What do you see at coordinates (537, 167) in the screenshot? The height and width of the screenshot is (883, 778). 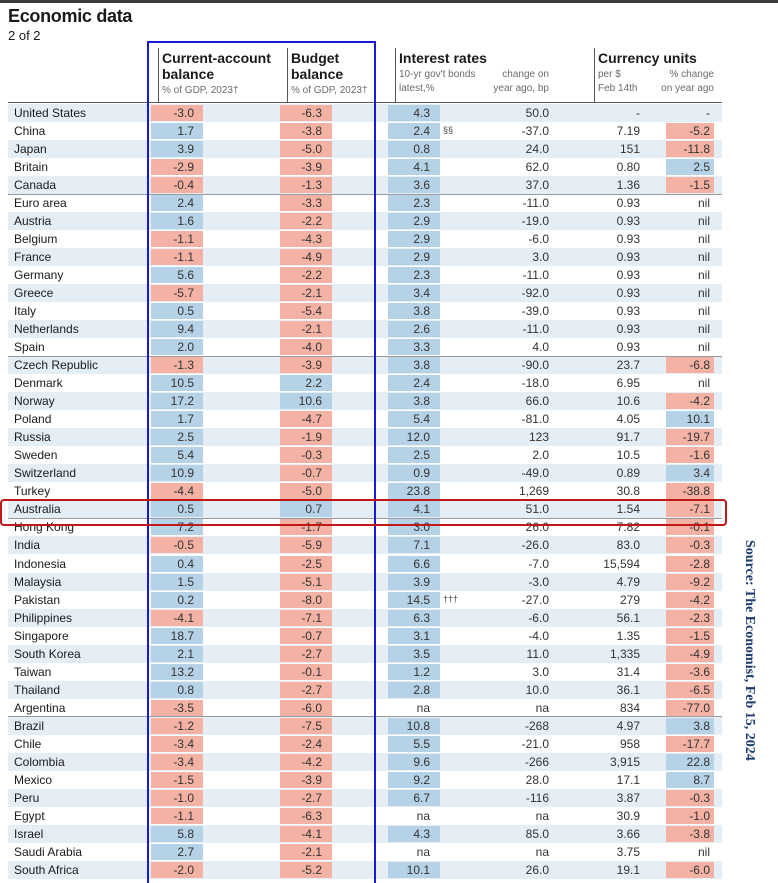 I see `cell-irc: 62.0` at bounding box center [537, 167].